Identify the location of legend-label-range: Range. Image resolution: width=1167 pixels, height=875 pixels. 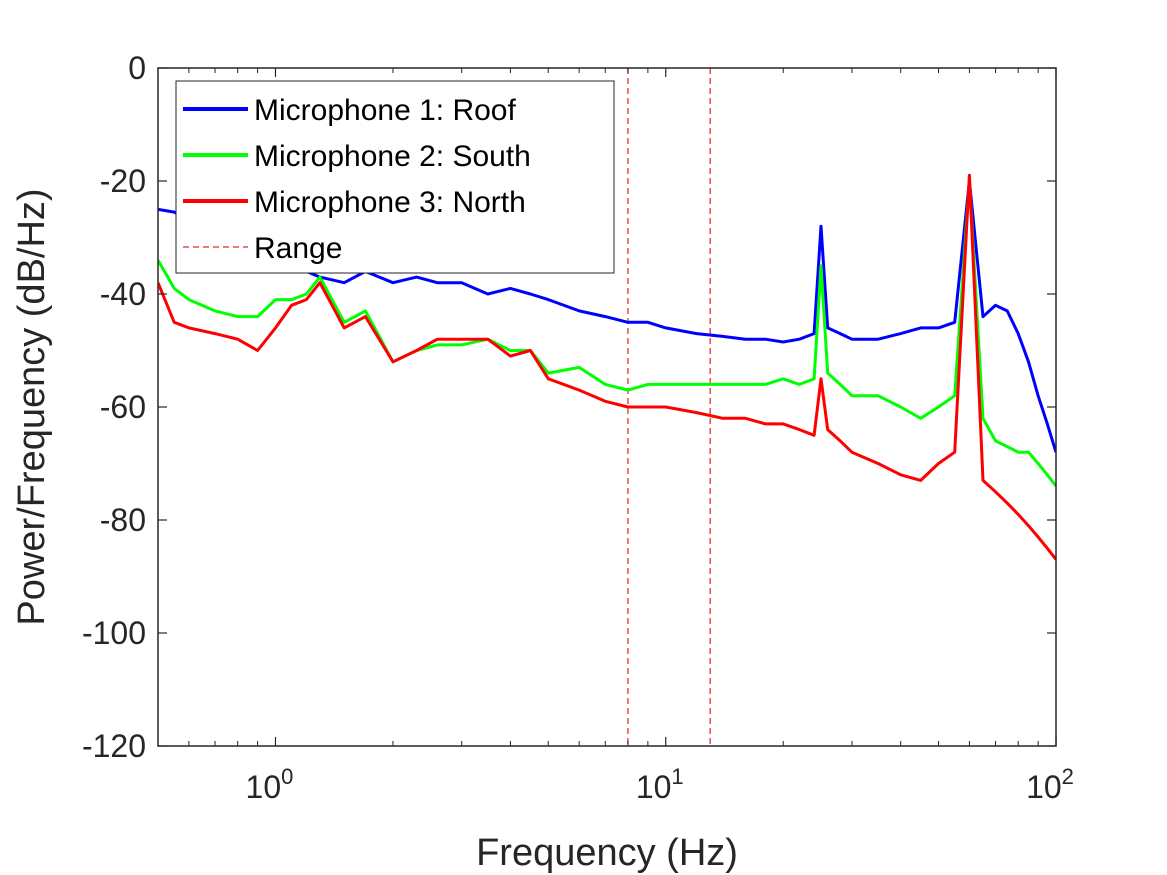
(298, 248).